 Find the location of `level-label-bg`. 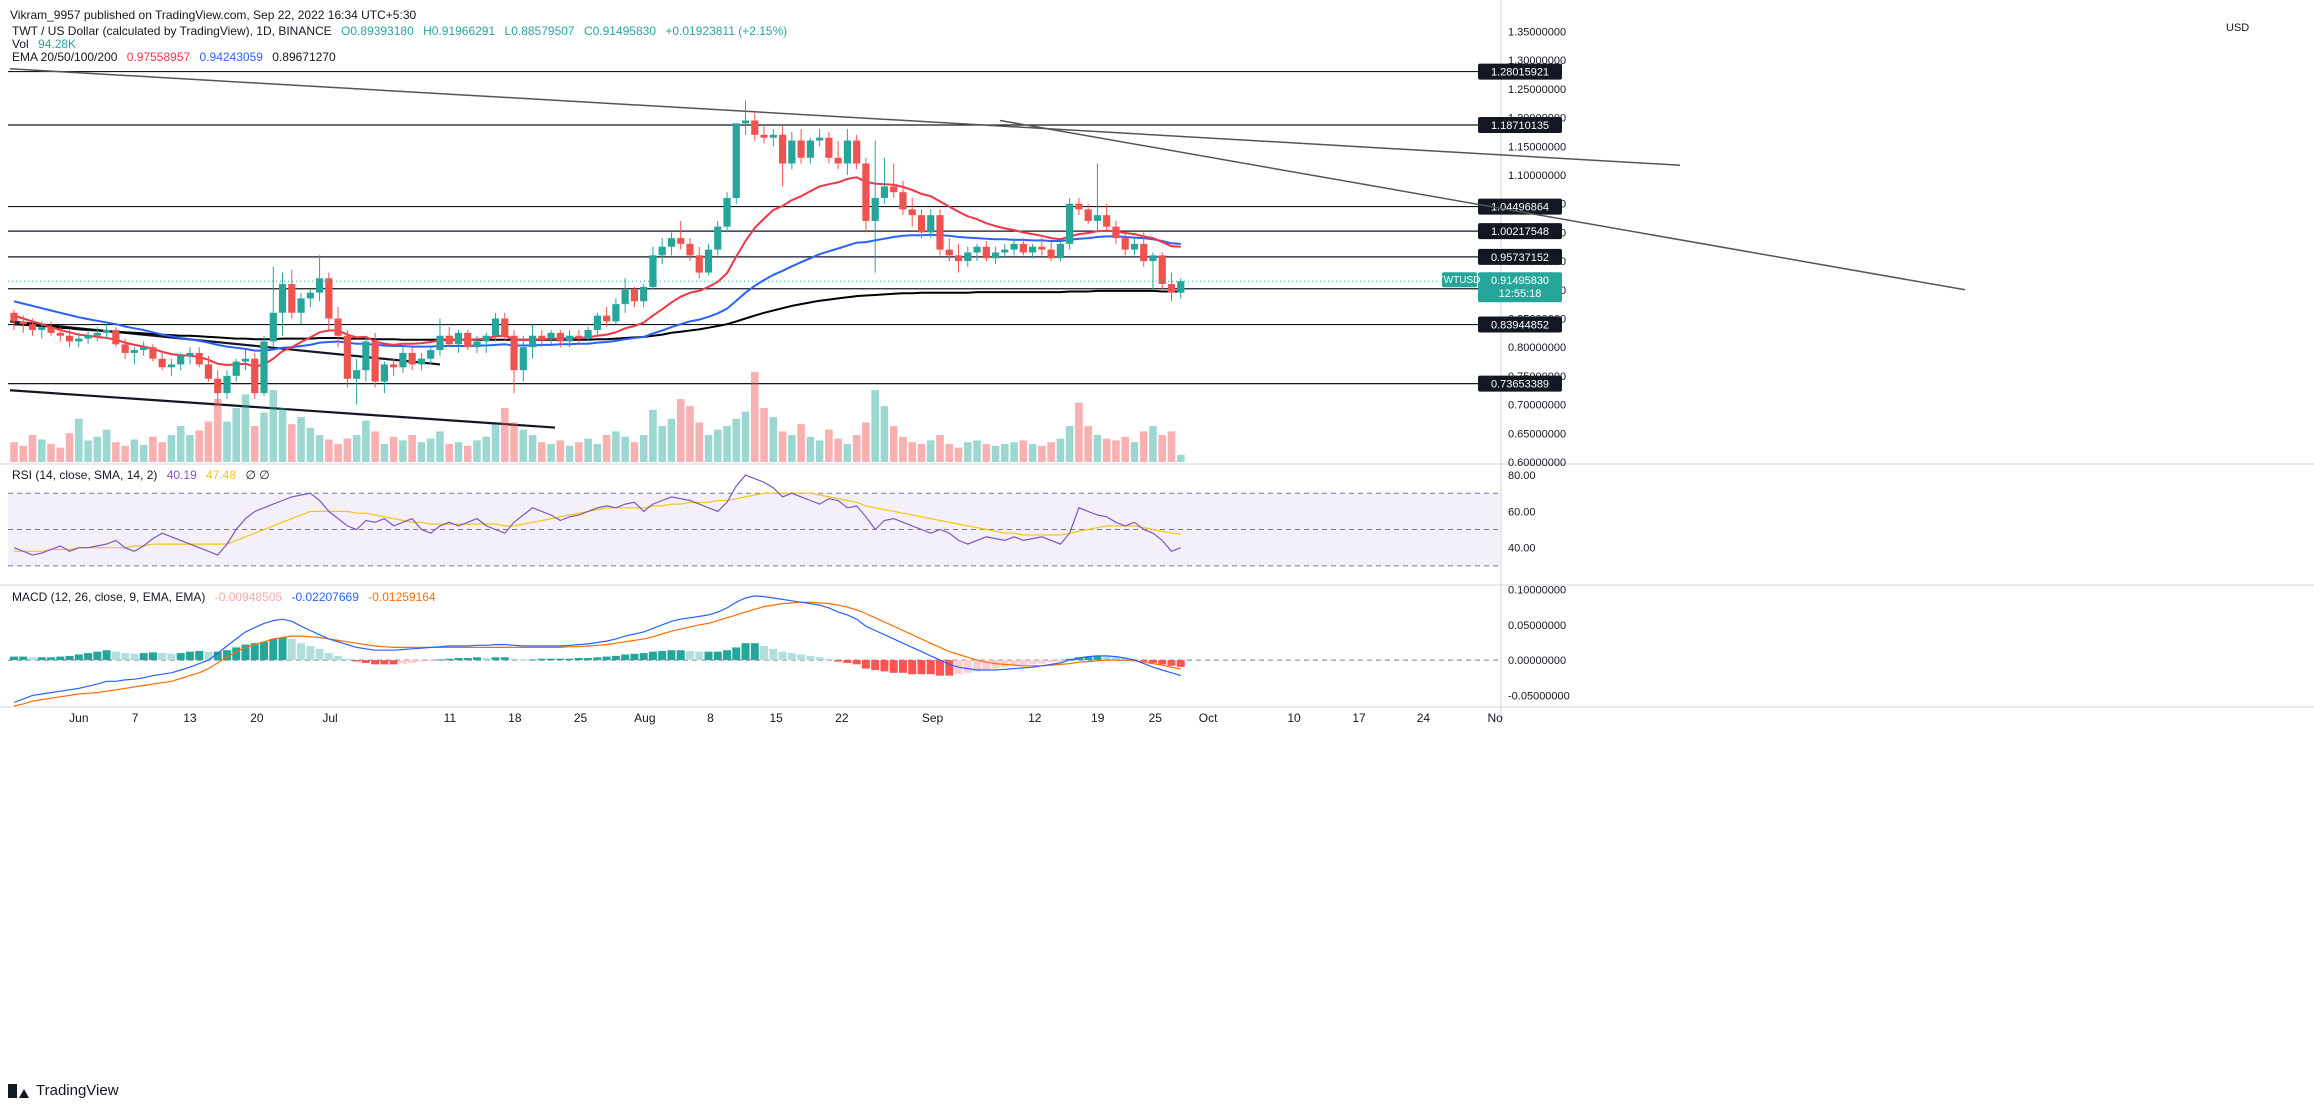

level-label-bg is located at coordinates (1520, 256).